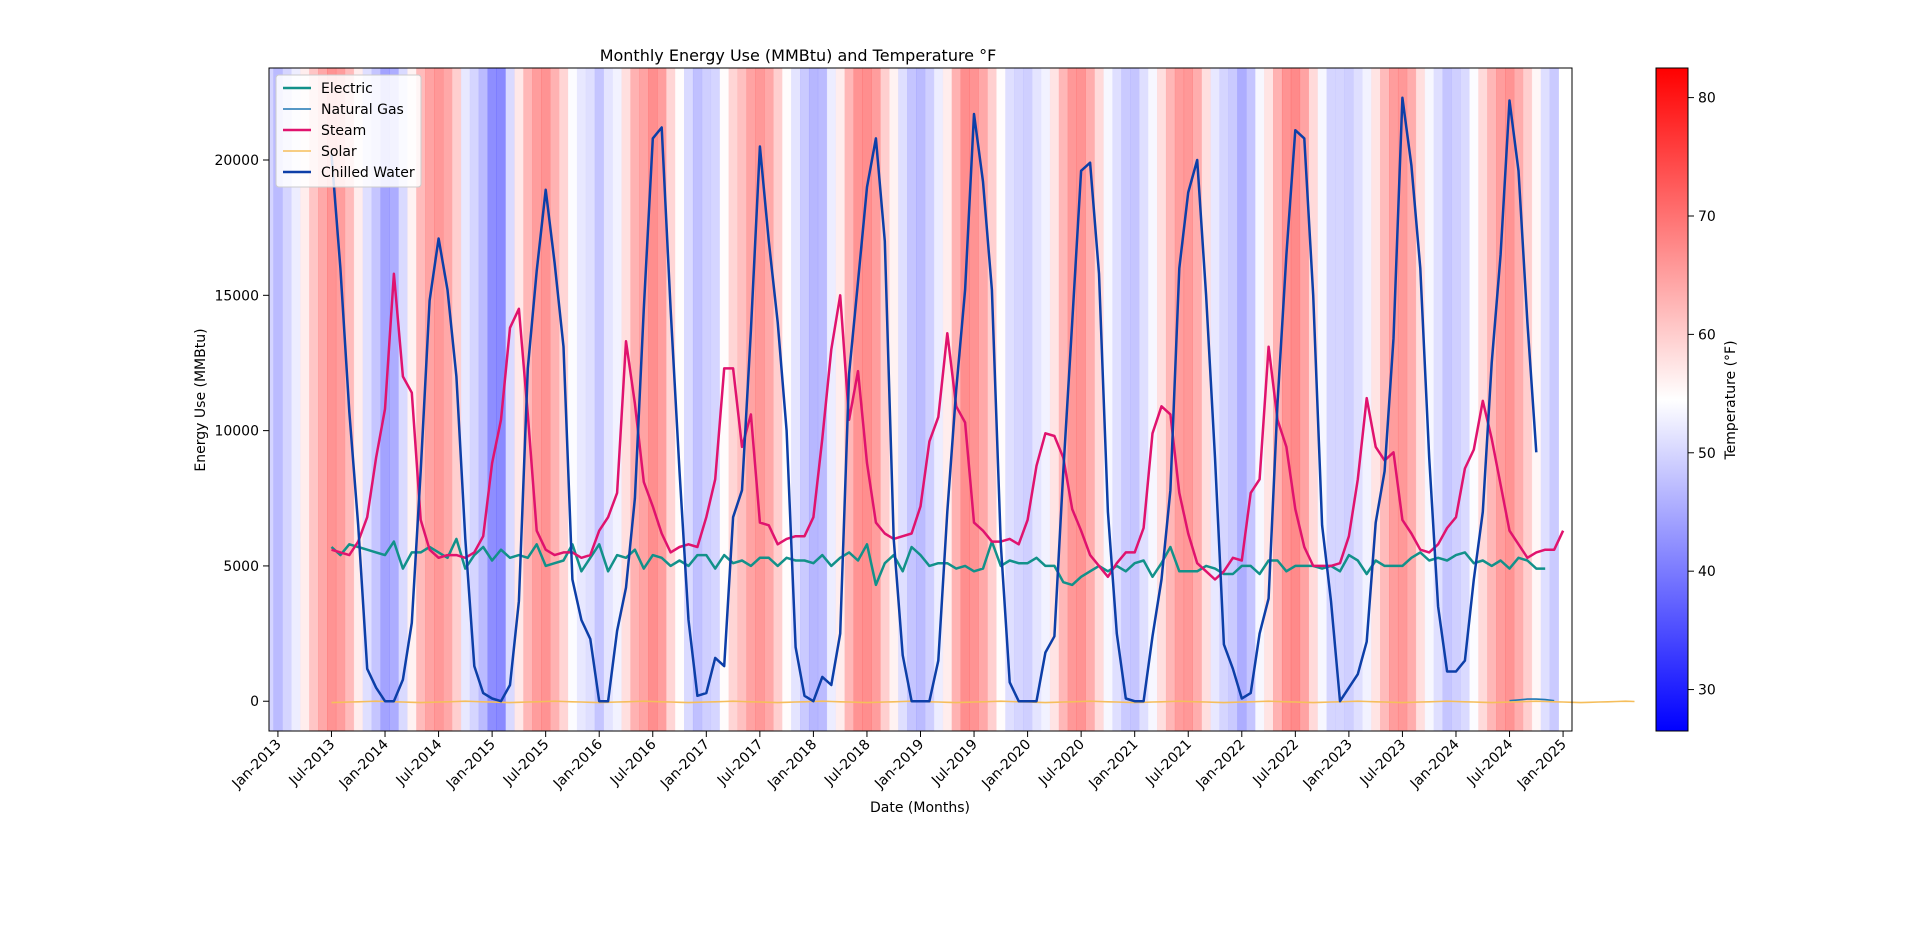 This screenshot has height=927, width=1920. What do you see at coordinates (236, 296) in the screenshot?
I see `y-tick-label: 15000` at bounding box center [236, 296].